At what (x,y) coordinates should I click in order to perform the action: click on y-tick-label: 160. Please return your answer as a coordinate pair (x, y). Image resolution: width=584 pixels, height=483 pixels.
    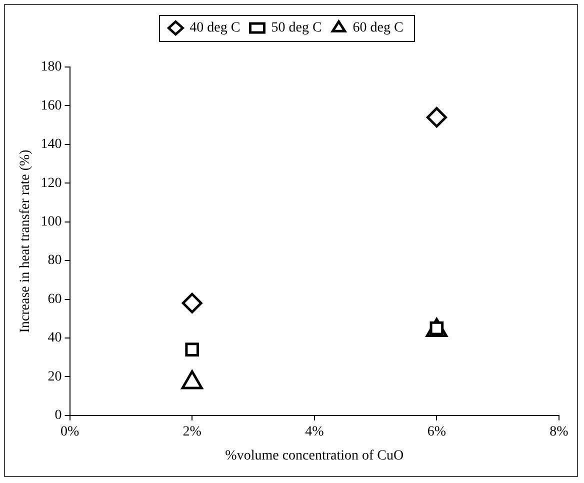
    Looking at the image, I should click on (51, 106).